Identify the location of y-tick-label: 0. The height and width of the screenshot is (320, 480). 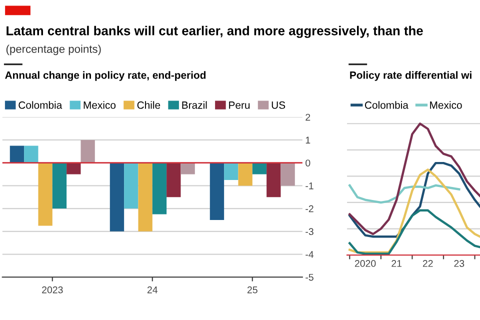
(308, 163).